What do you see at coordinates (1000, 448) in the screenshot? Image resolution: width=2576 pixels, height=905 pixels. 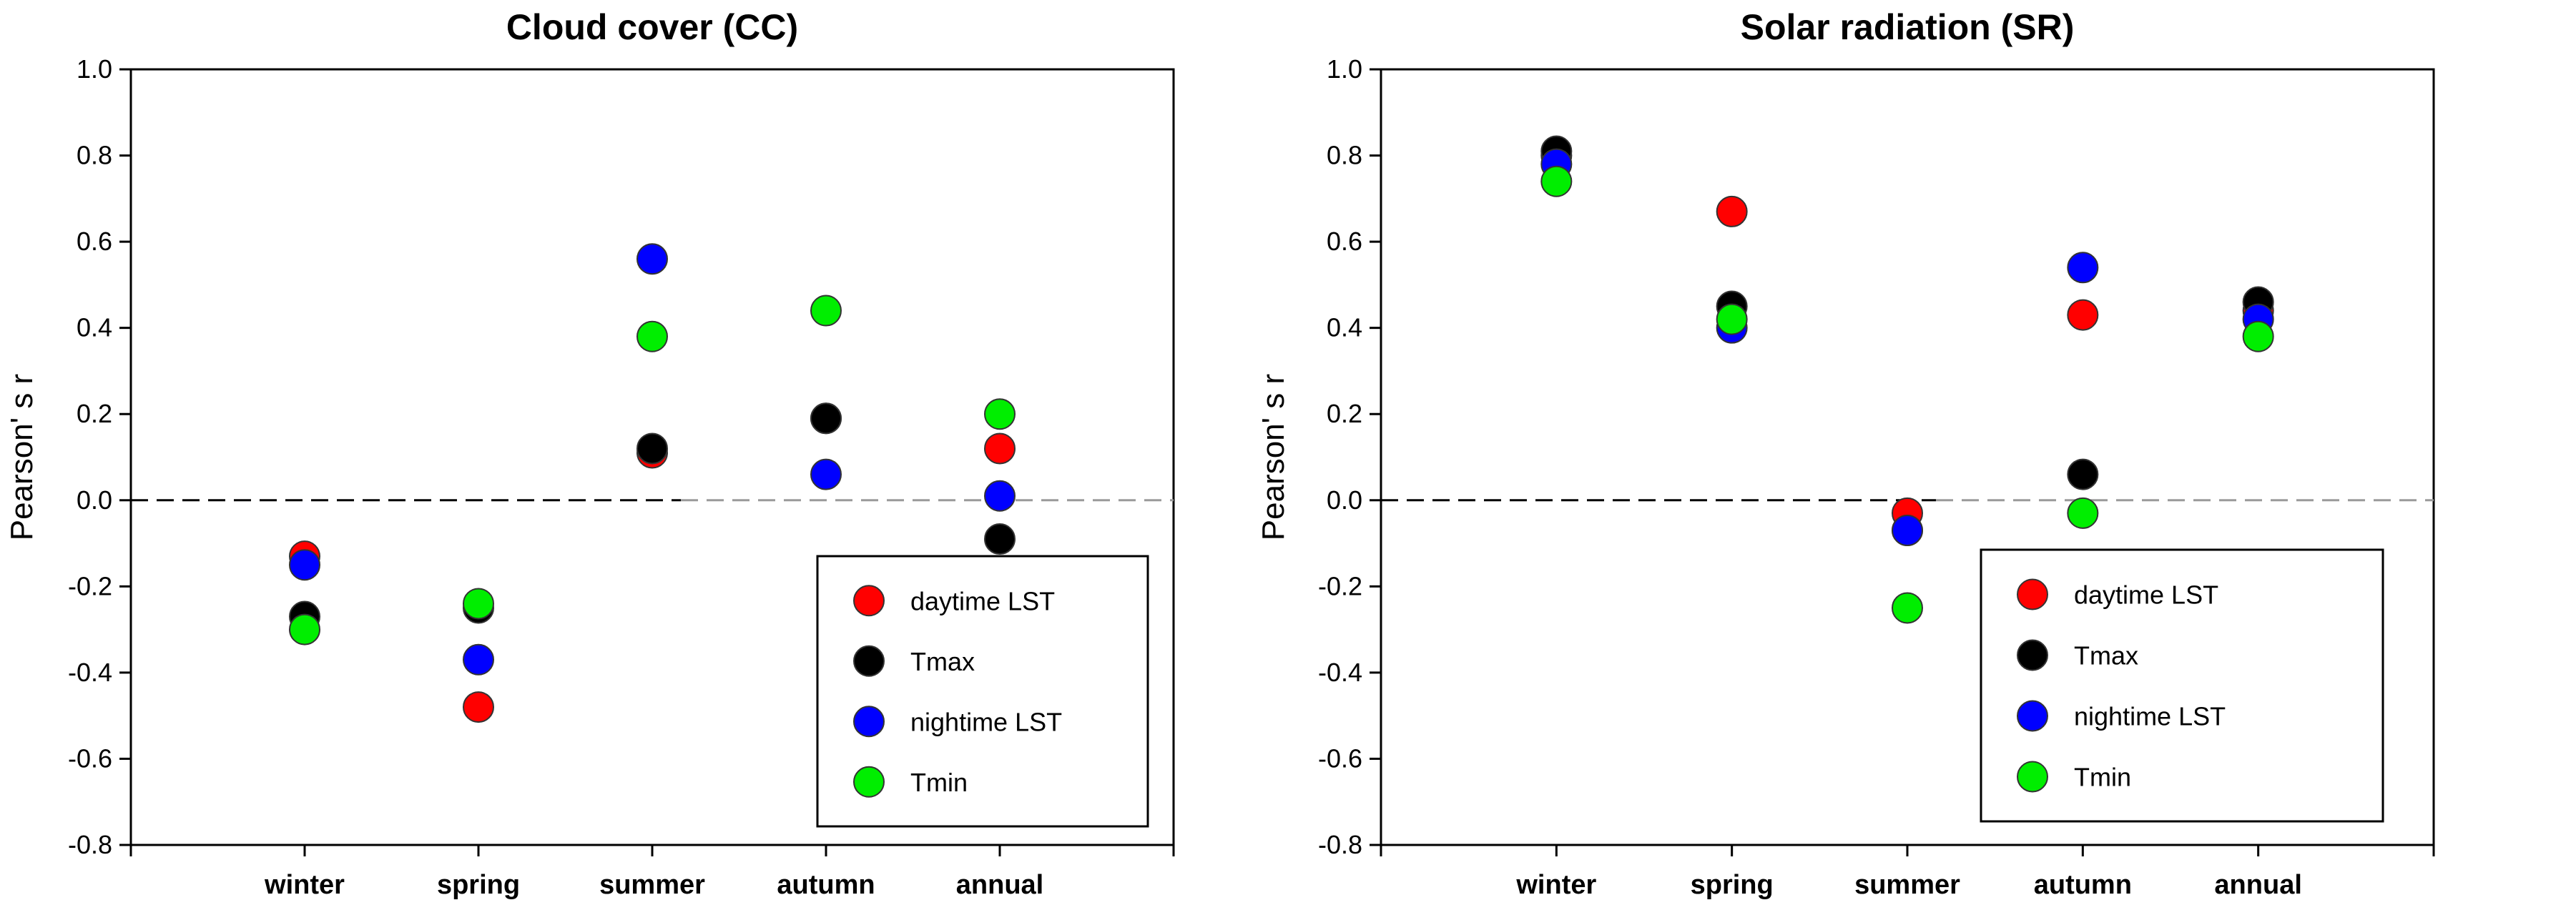 I see `data-point-daytime-lst-annual` at bounding box center [1000, 448].